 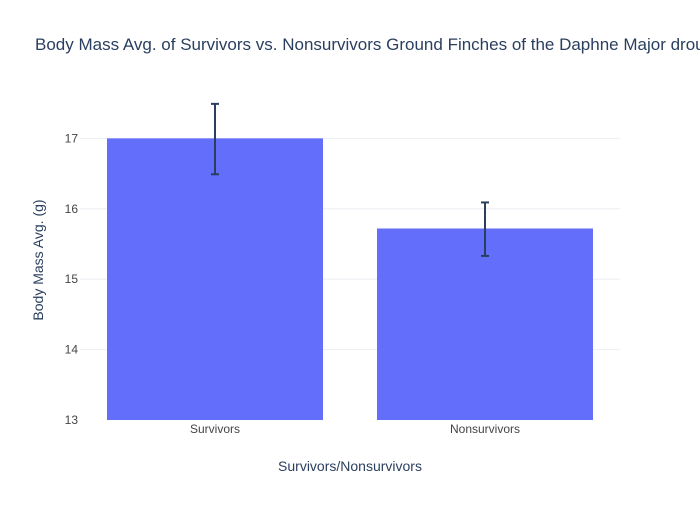 What do you see at coordinates (485, 229) in the screenshot?
I see `error-bar-nonsurvivors` at bounding box center [485, 229].